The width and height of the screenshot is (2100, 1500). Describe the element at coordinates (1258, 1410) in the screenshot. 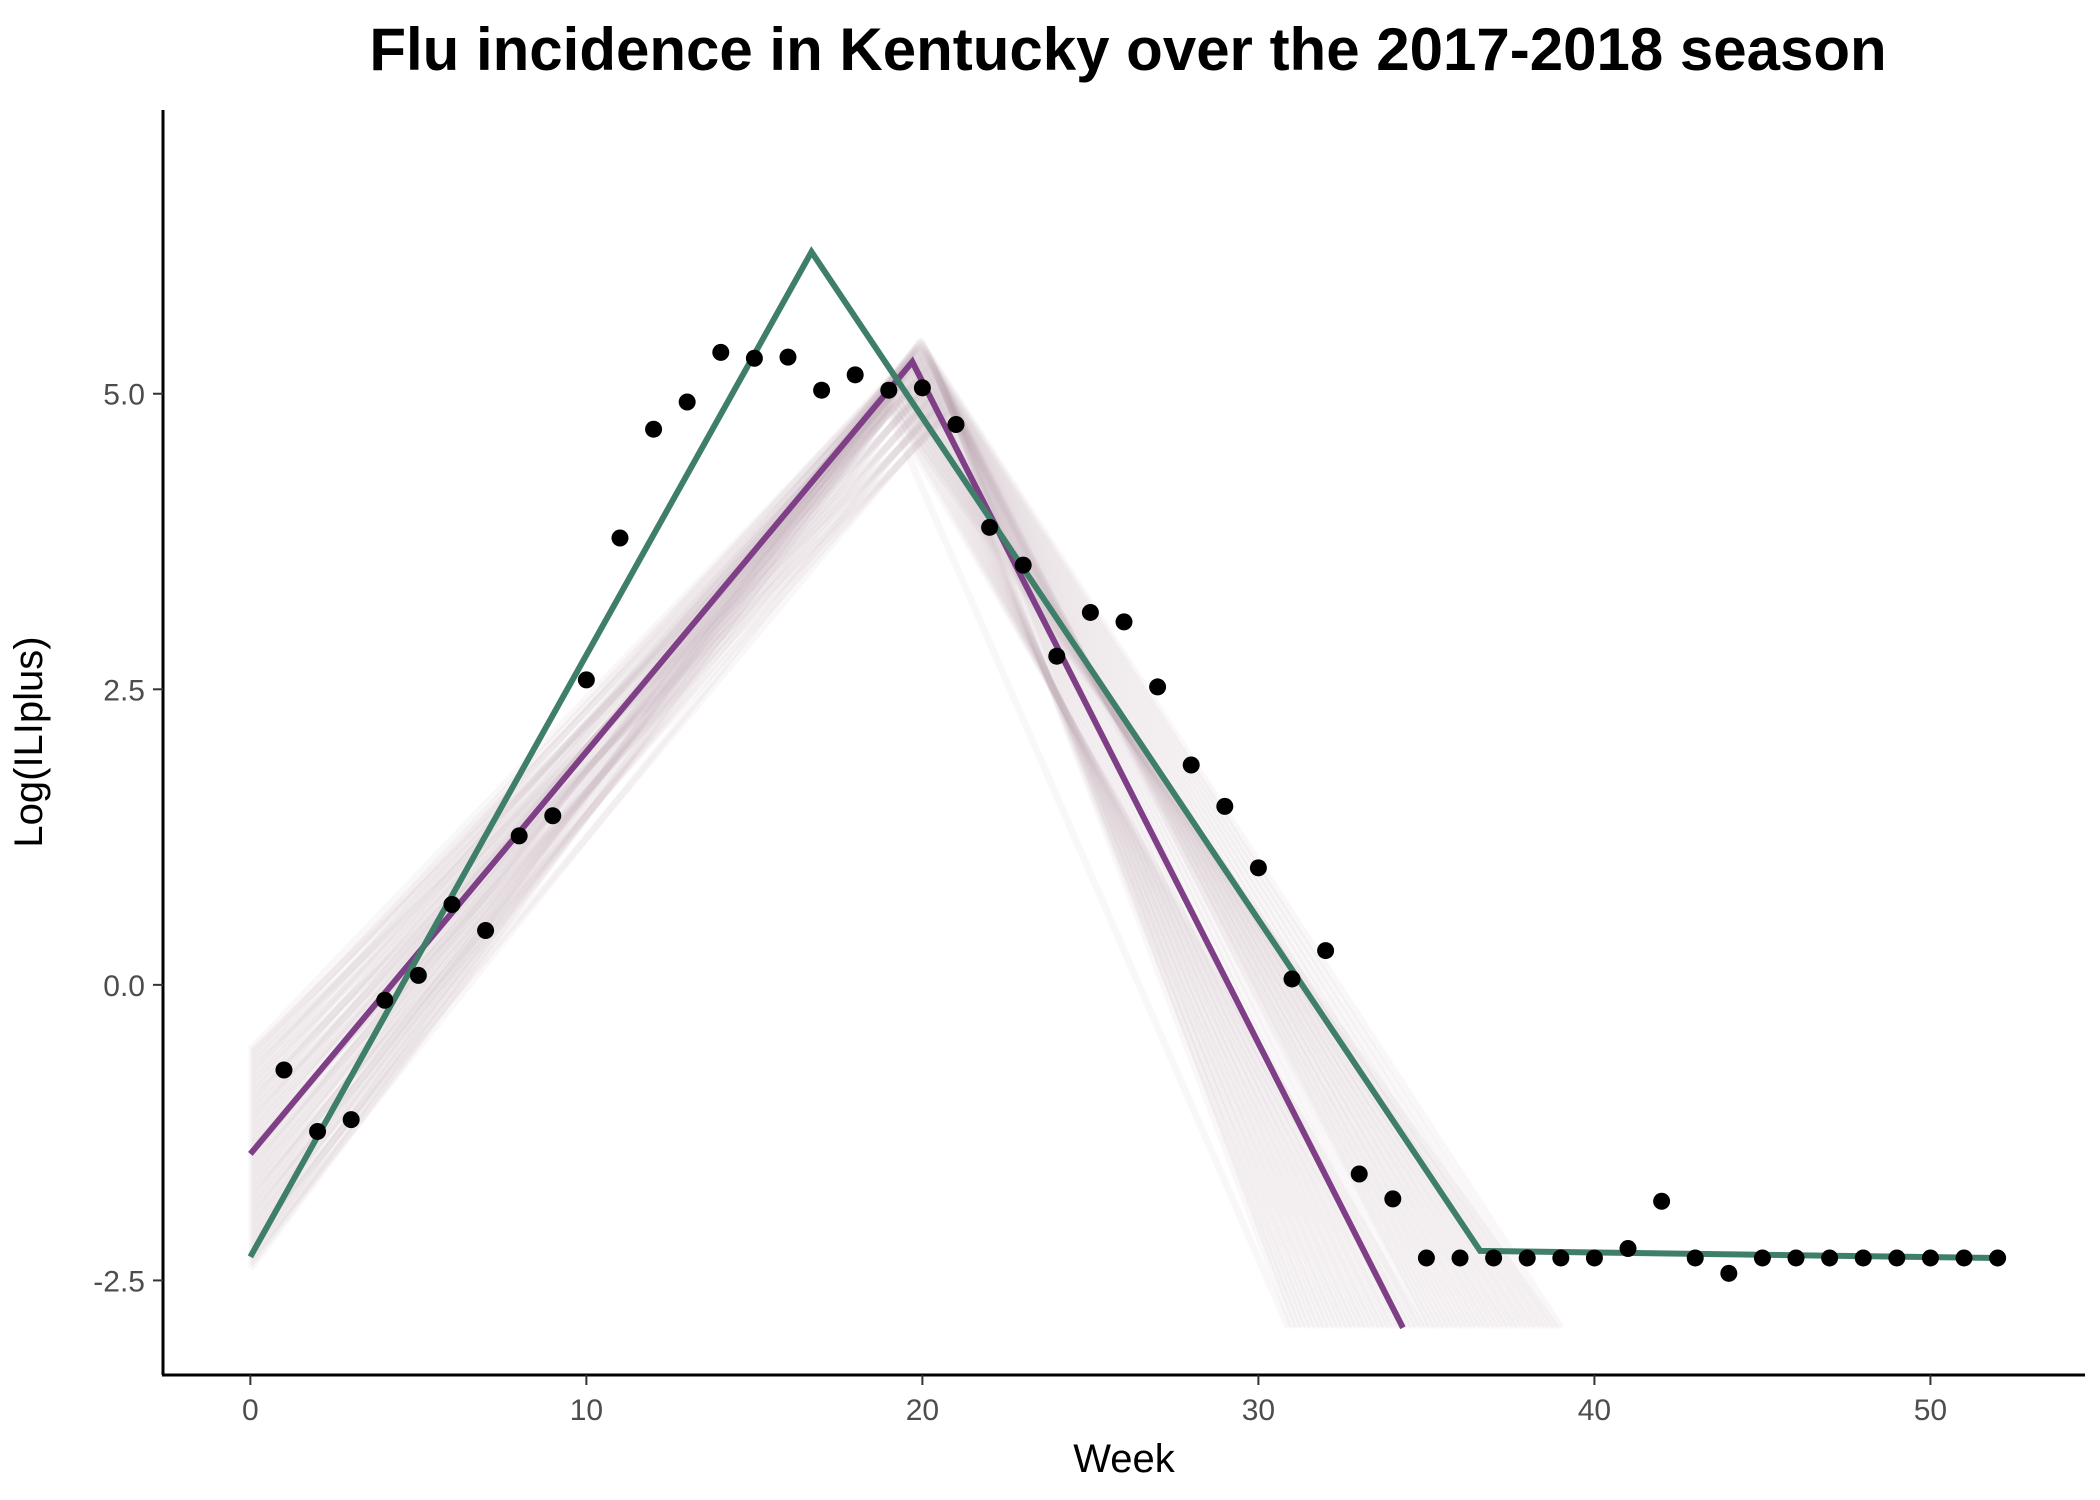

I see `x-tick-label: 30` at that location.